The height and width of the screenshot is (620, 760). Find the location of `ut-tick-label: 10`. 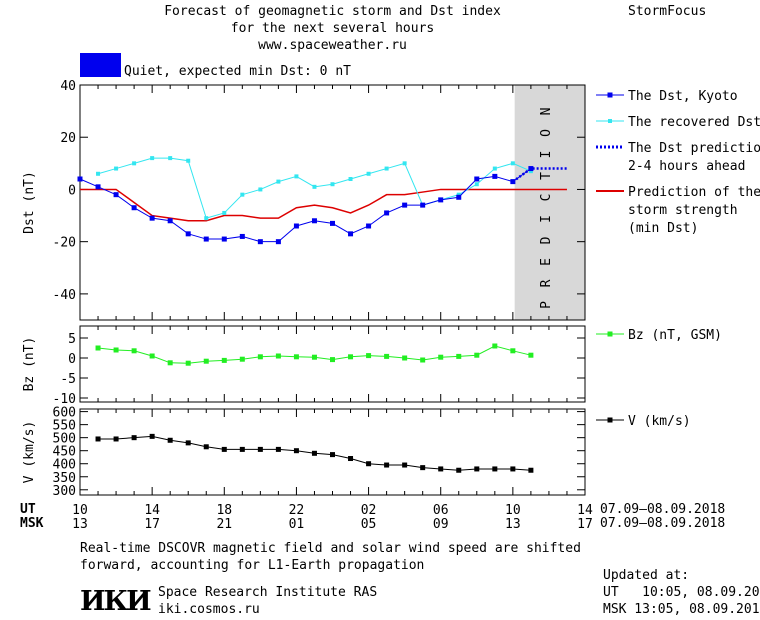

ut-tick-label: 10 is located at coordinates (80, 510).